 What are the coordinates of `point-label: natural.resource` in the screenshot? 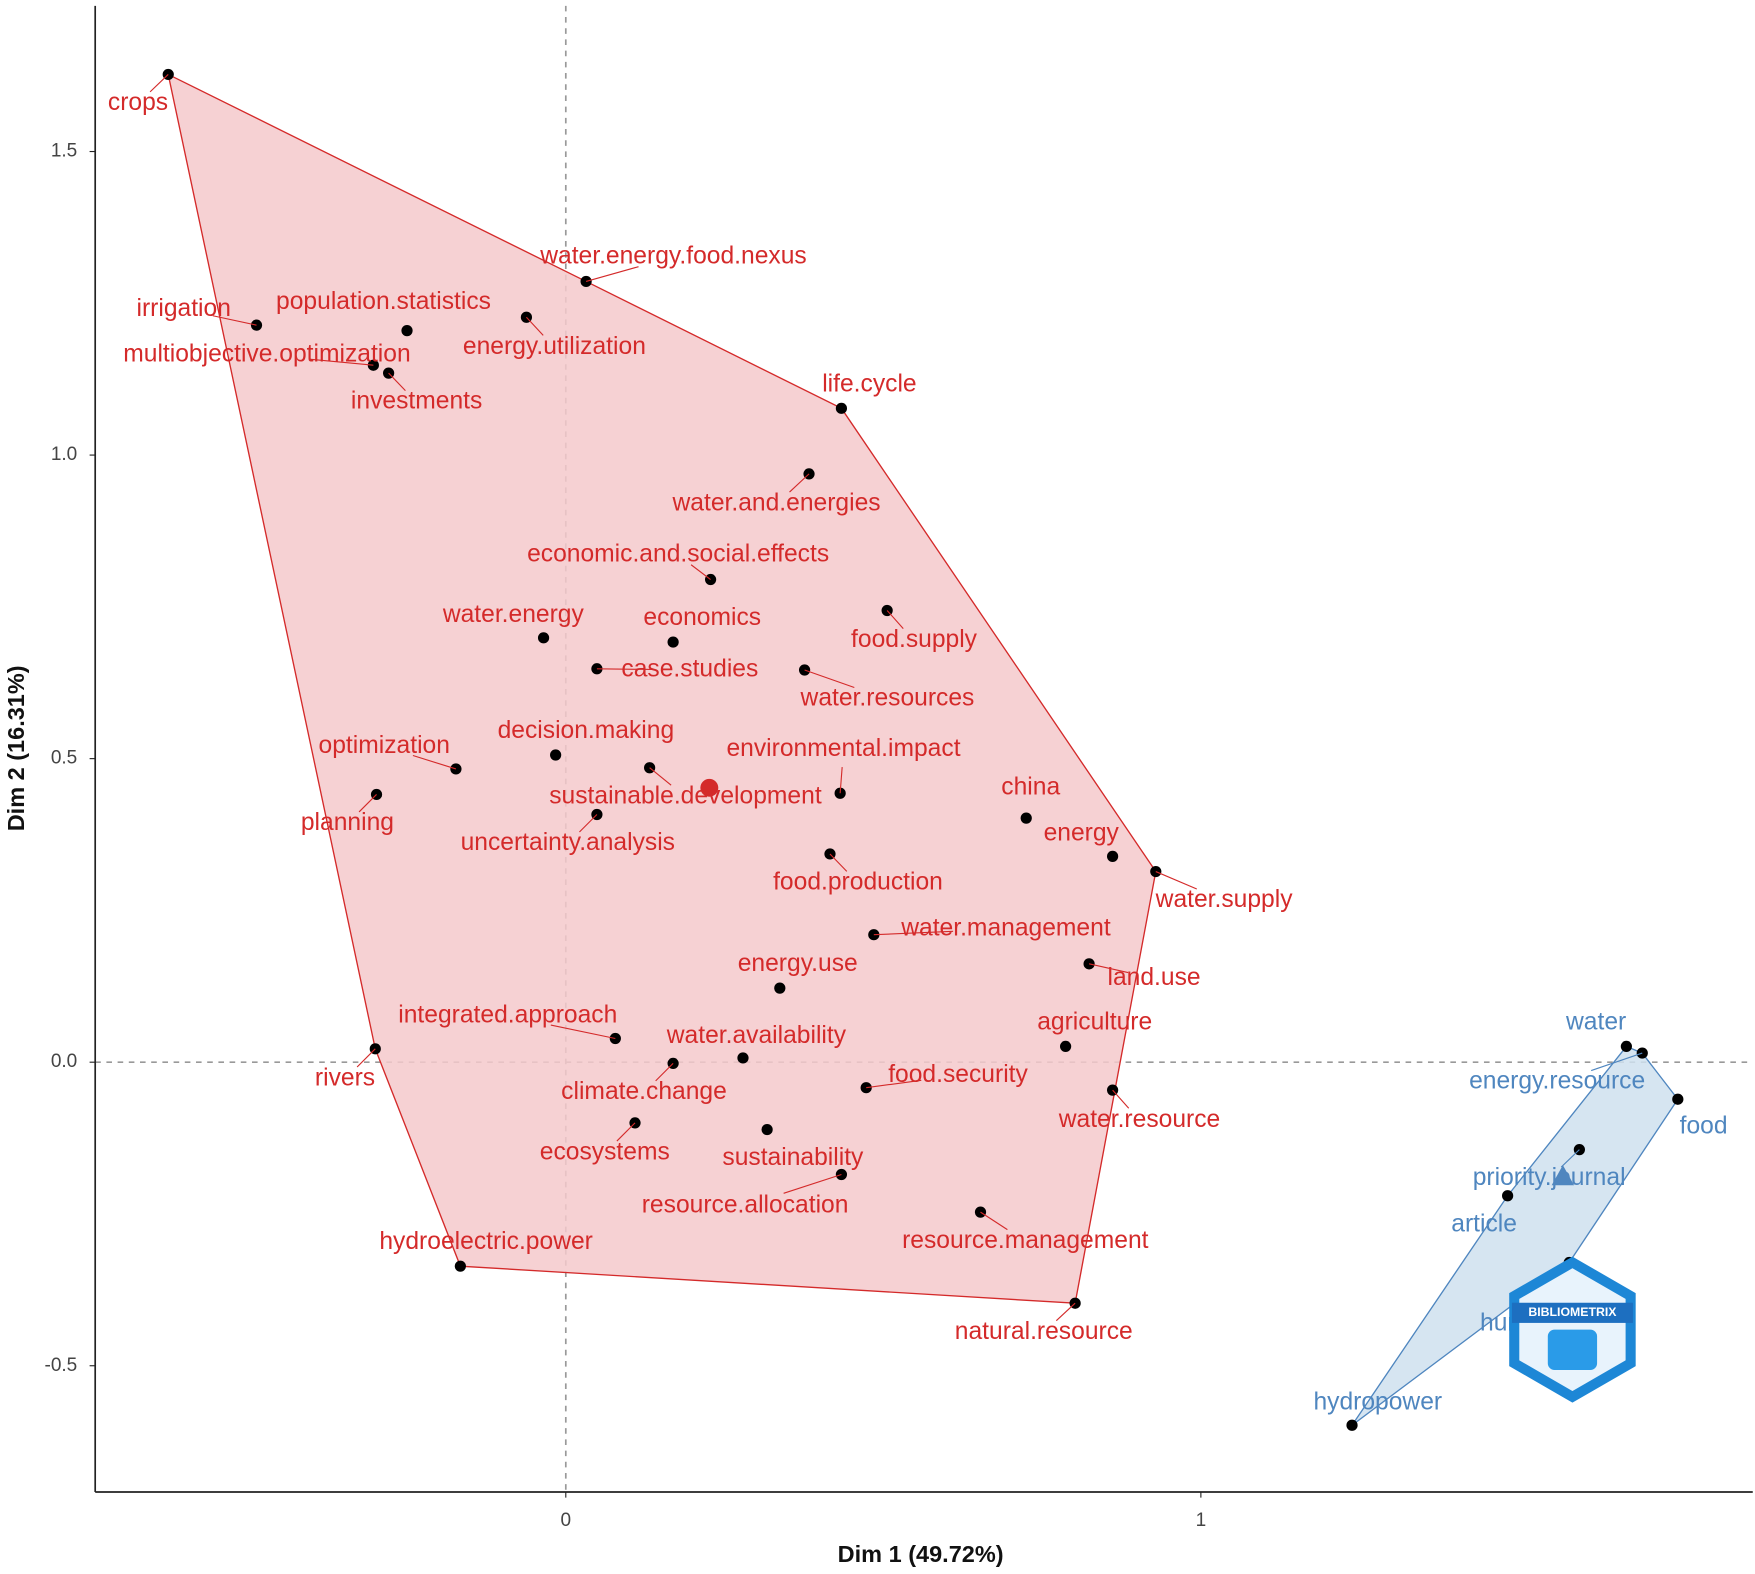 It's located at (1044, 1331).